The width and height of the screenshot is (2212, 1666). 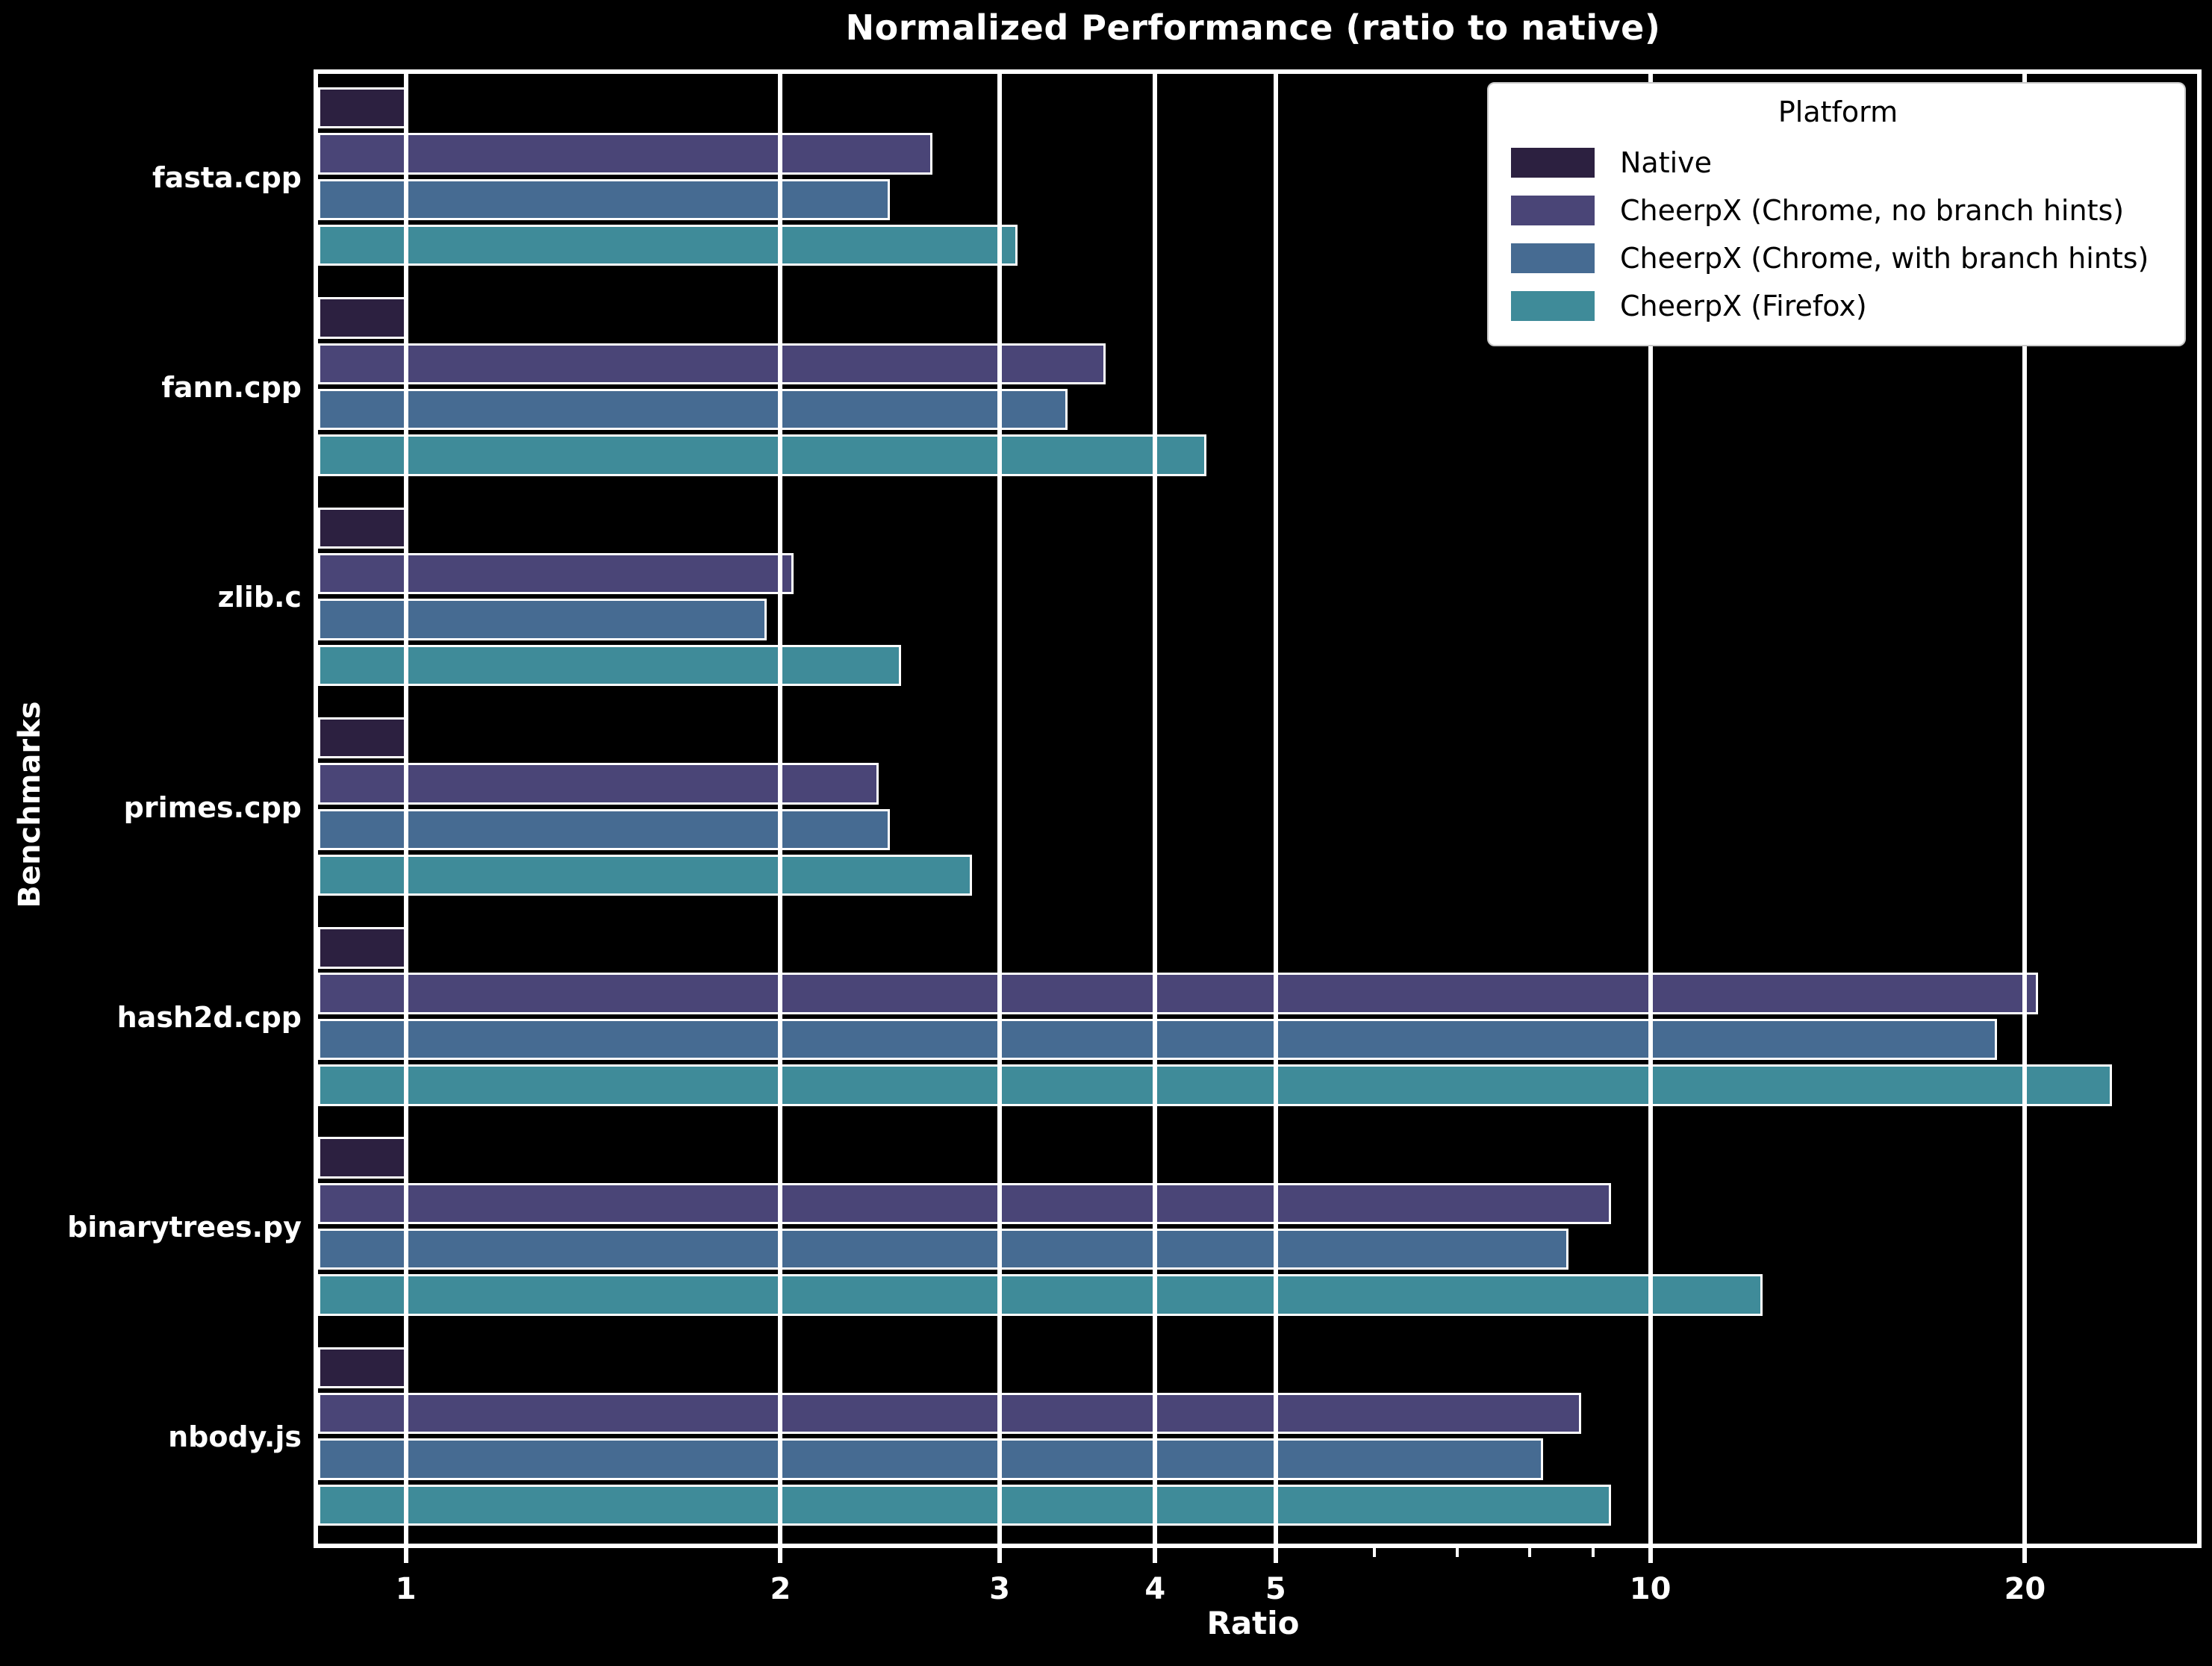 What do you see at coordinates (1040, 1295) in the screenshot?
I see `bar-binarytrees-py-series3` at bounding box center [1040, 1295].